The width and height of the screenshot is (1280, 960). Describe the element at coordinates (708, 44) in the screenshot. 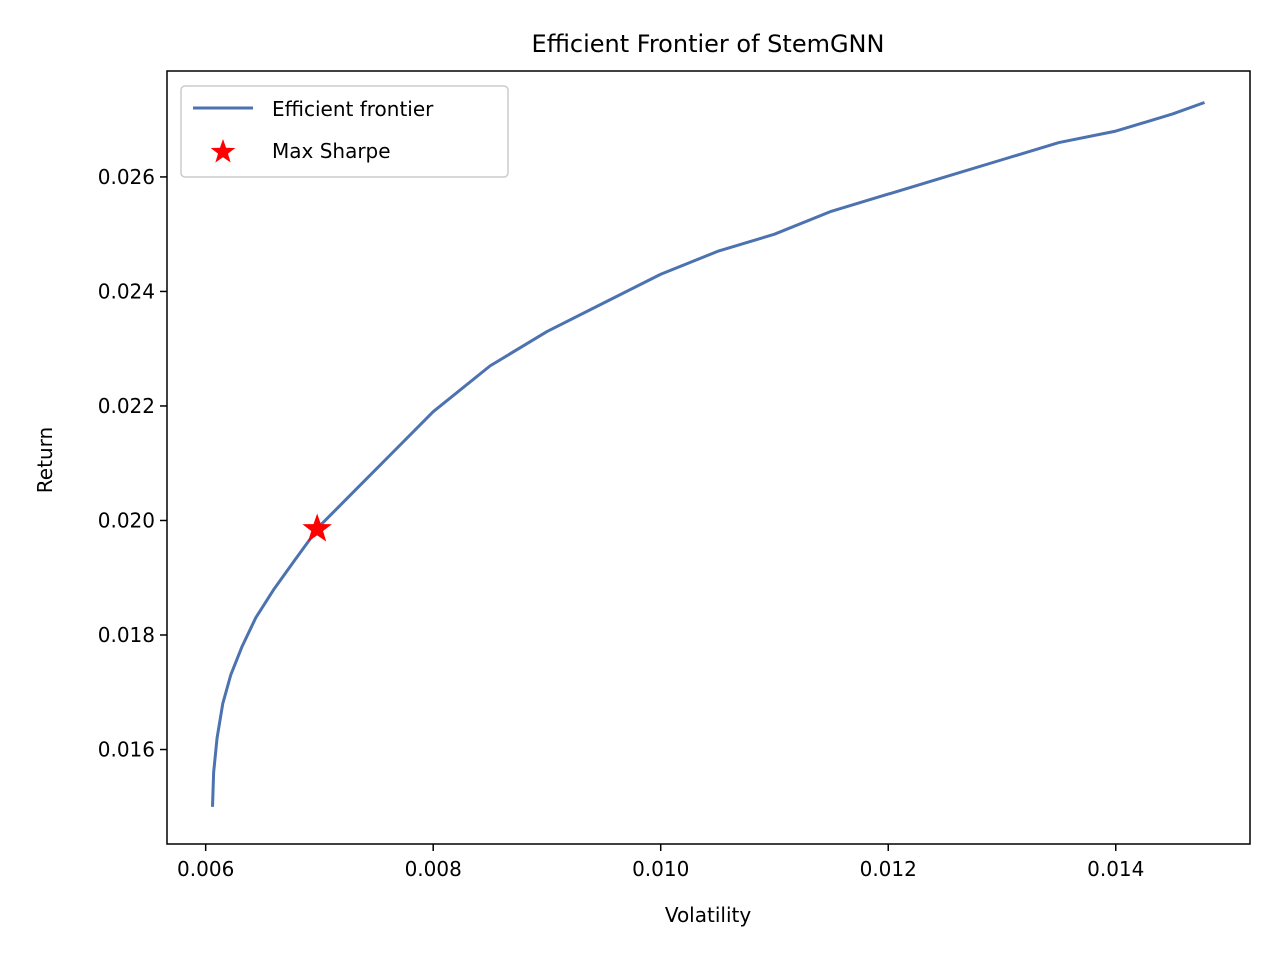

I see `chart-title: Efficient Frontier of StemGNN` at that location.